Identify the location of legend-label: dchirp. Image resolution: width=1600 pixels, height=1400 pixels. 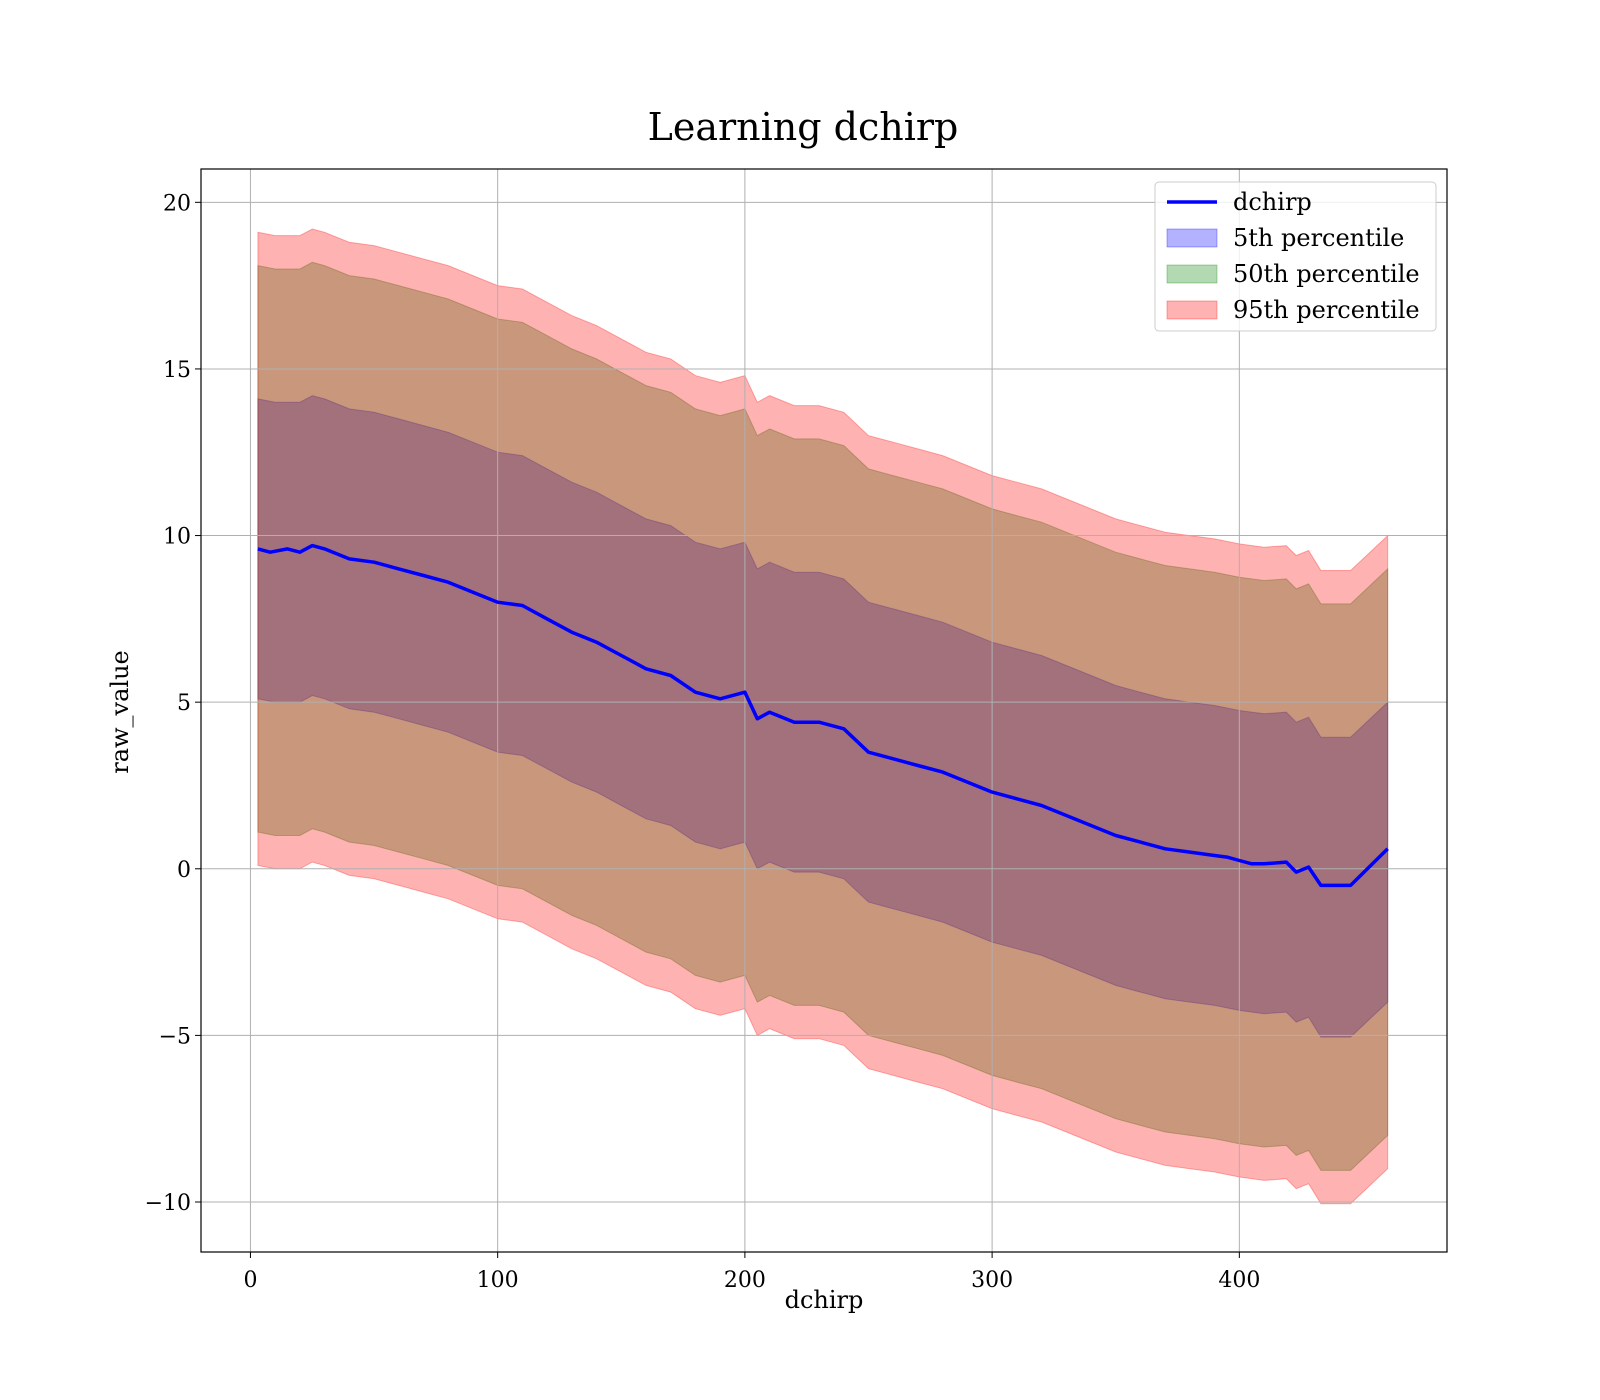
(1272, 202).